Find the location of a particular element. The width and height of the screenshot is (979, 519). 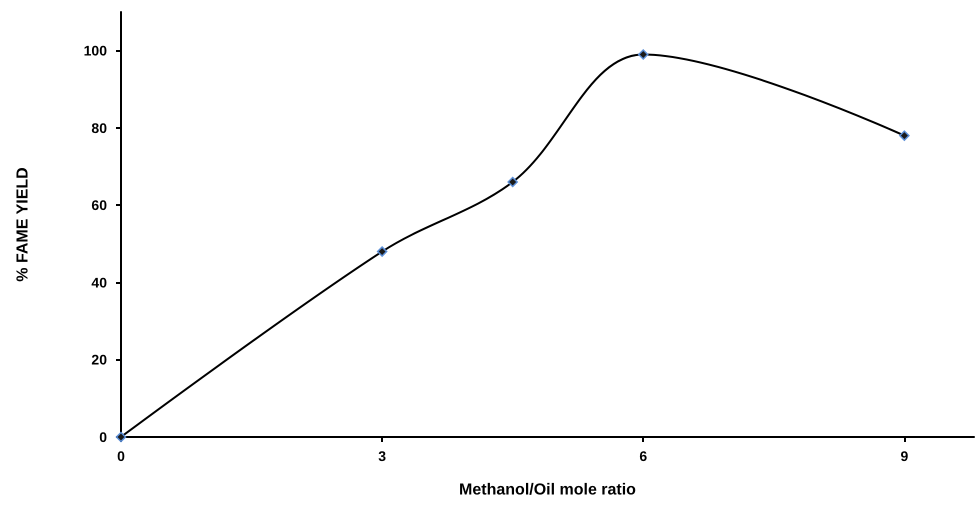

y-tick-label: 80 is located at coordinates (99, 128).